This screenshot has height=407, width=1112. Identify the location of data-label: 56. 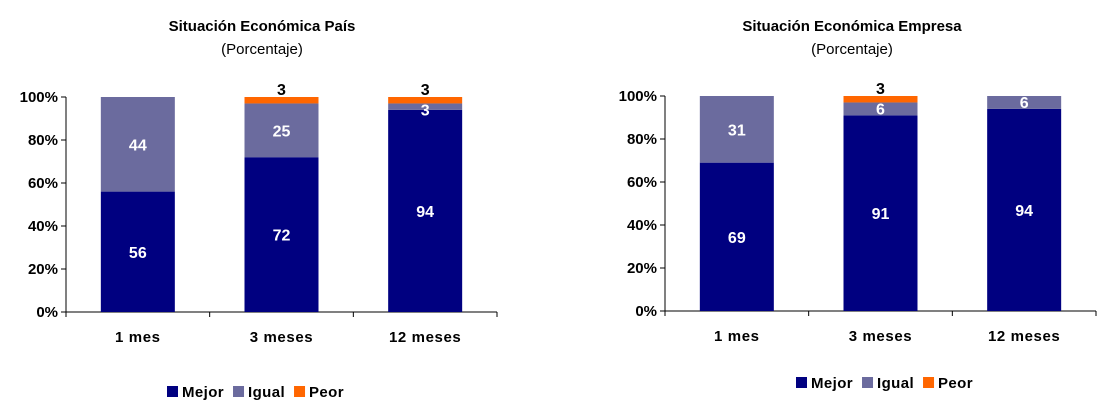
(138, 253).